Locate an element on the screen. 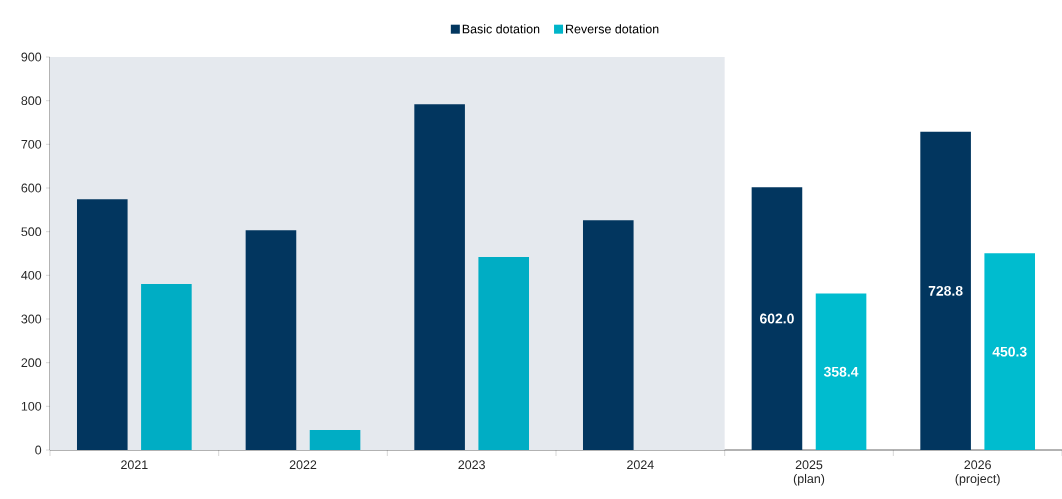  y-tick-label: 800 is located at coordinates (31, 101).